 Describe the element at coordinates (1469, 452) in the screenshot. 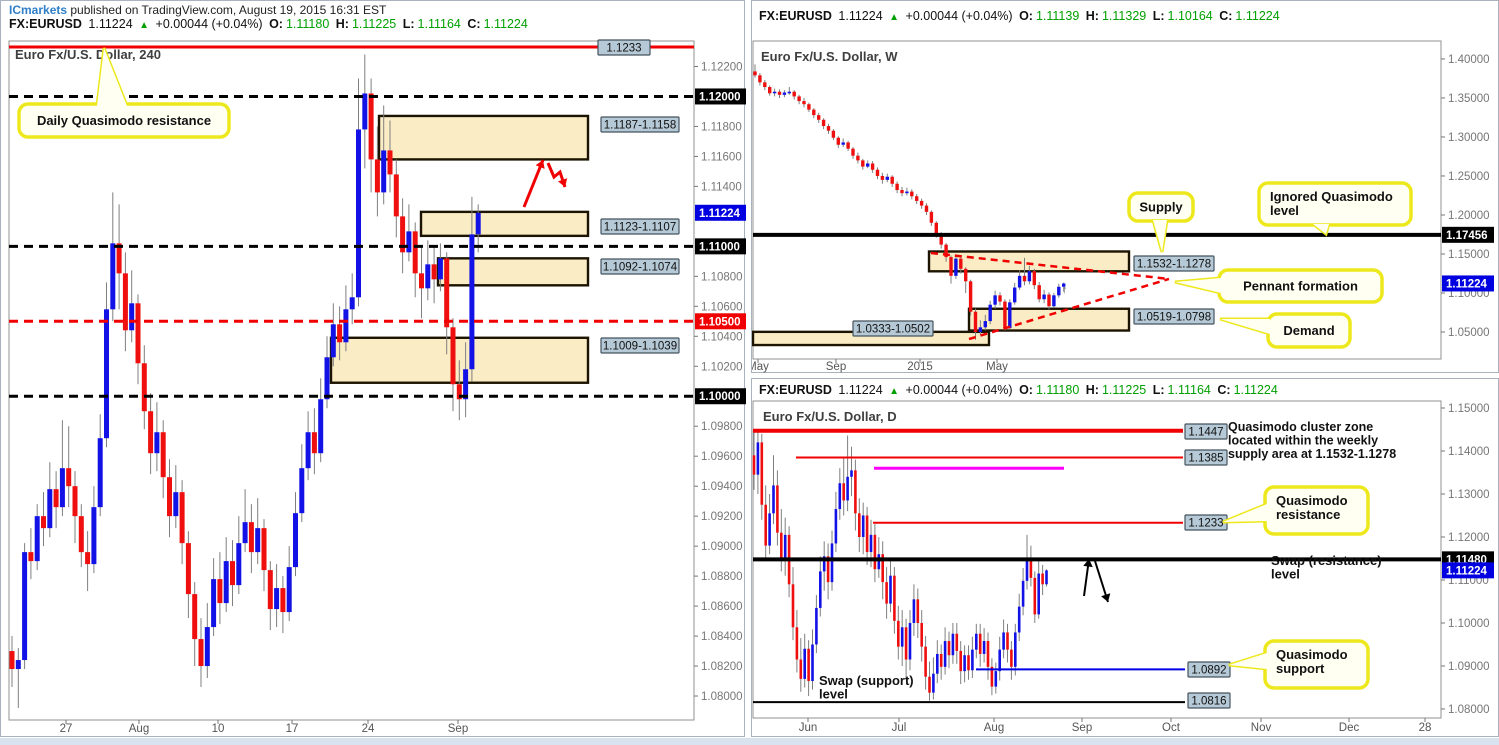

I see `y-axis-label: 1.14000` at that location.